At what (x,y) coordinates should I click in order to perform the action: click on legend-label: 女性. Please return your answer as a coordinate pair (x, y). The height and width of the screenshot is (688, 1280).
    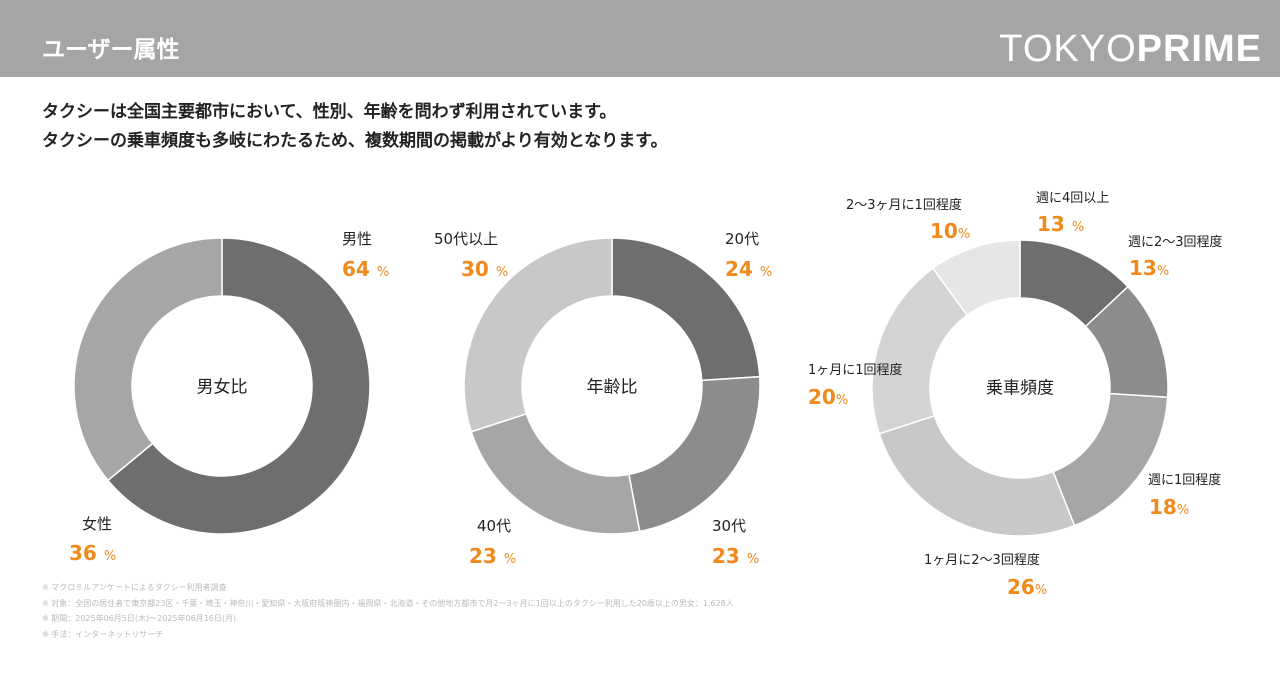
    Looking at the image, I should click on (97, 524).